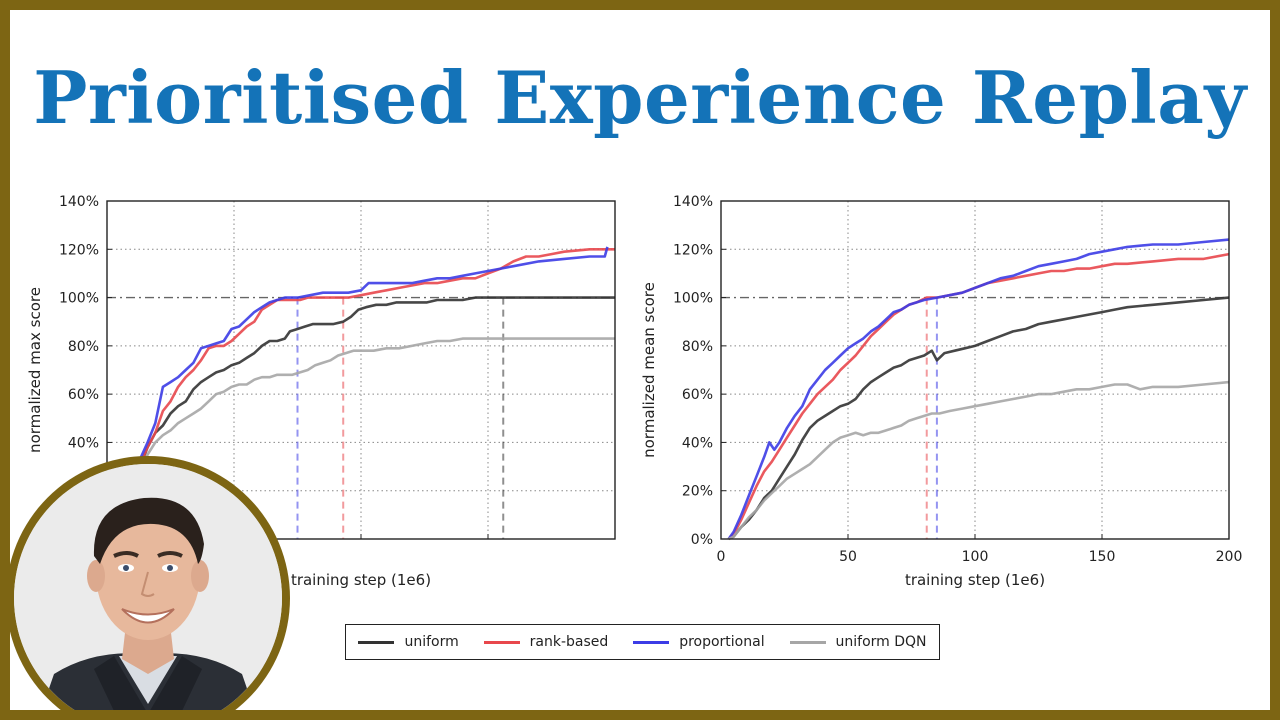  I want to click on chart2-ytick-label: 100%, so click(693, 299).